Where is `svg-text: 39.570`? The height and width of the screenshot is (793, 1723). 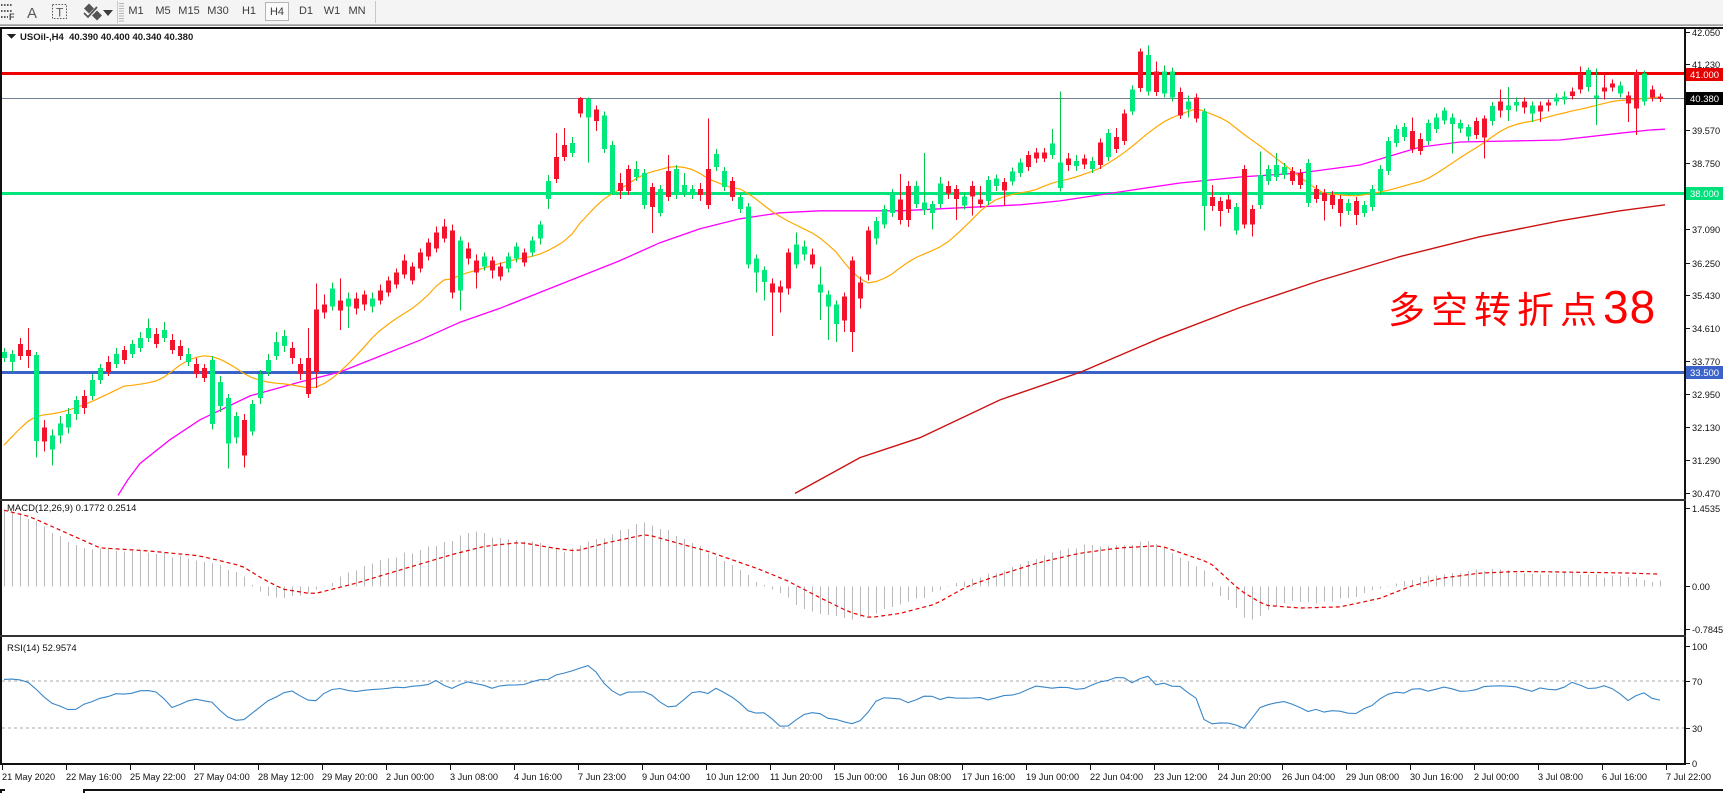 svg-text: 39.570 is located at coordinates (1706, 131).